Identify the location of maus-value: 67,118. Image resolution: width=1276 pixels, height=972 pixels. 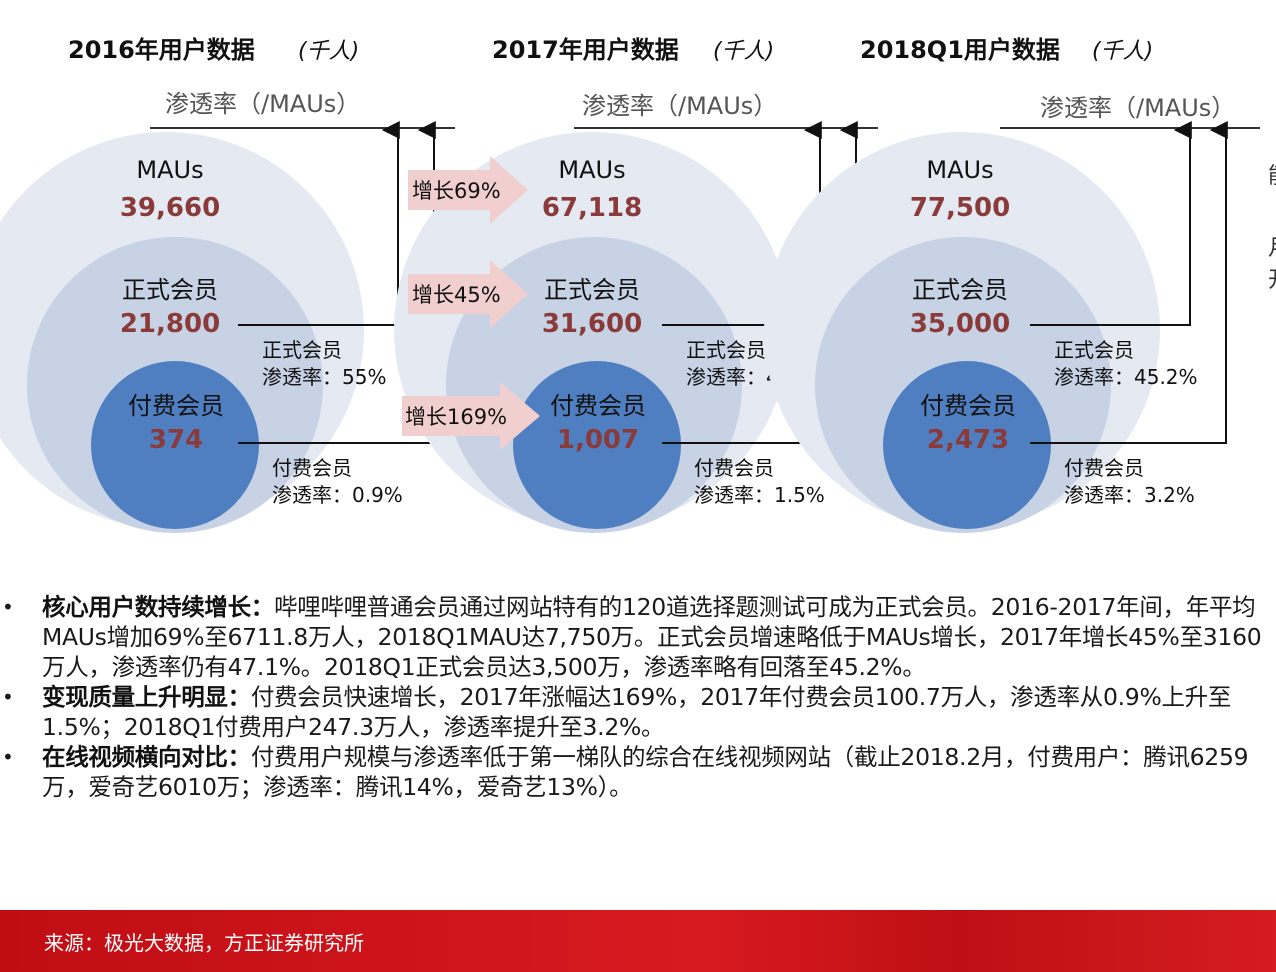
(592, 208).